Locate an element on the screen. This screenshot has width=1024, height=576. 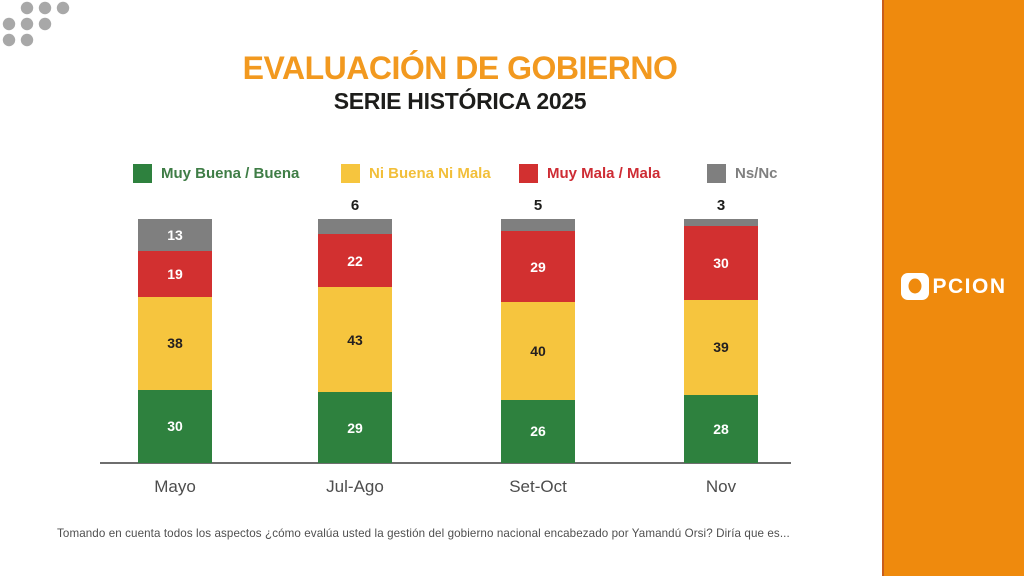
legend-label: Muy Mala / Mala is located at coordinates (604, 173).